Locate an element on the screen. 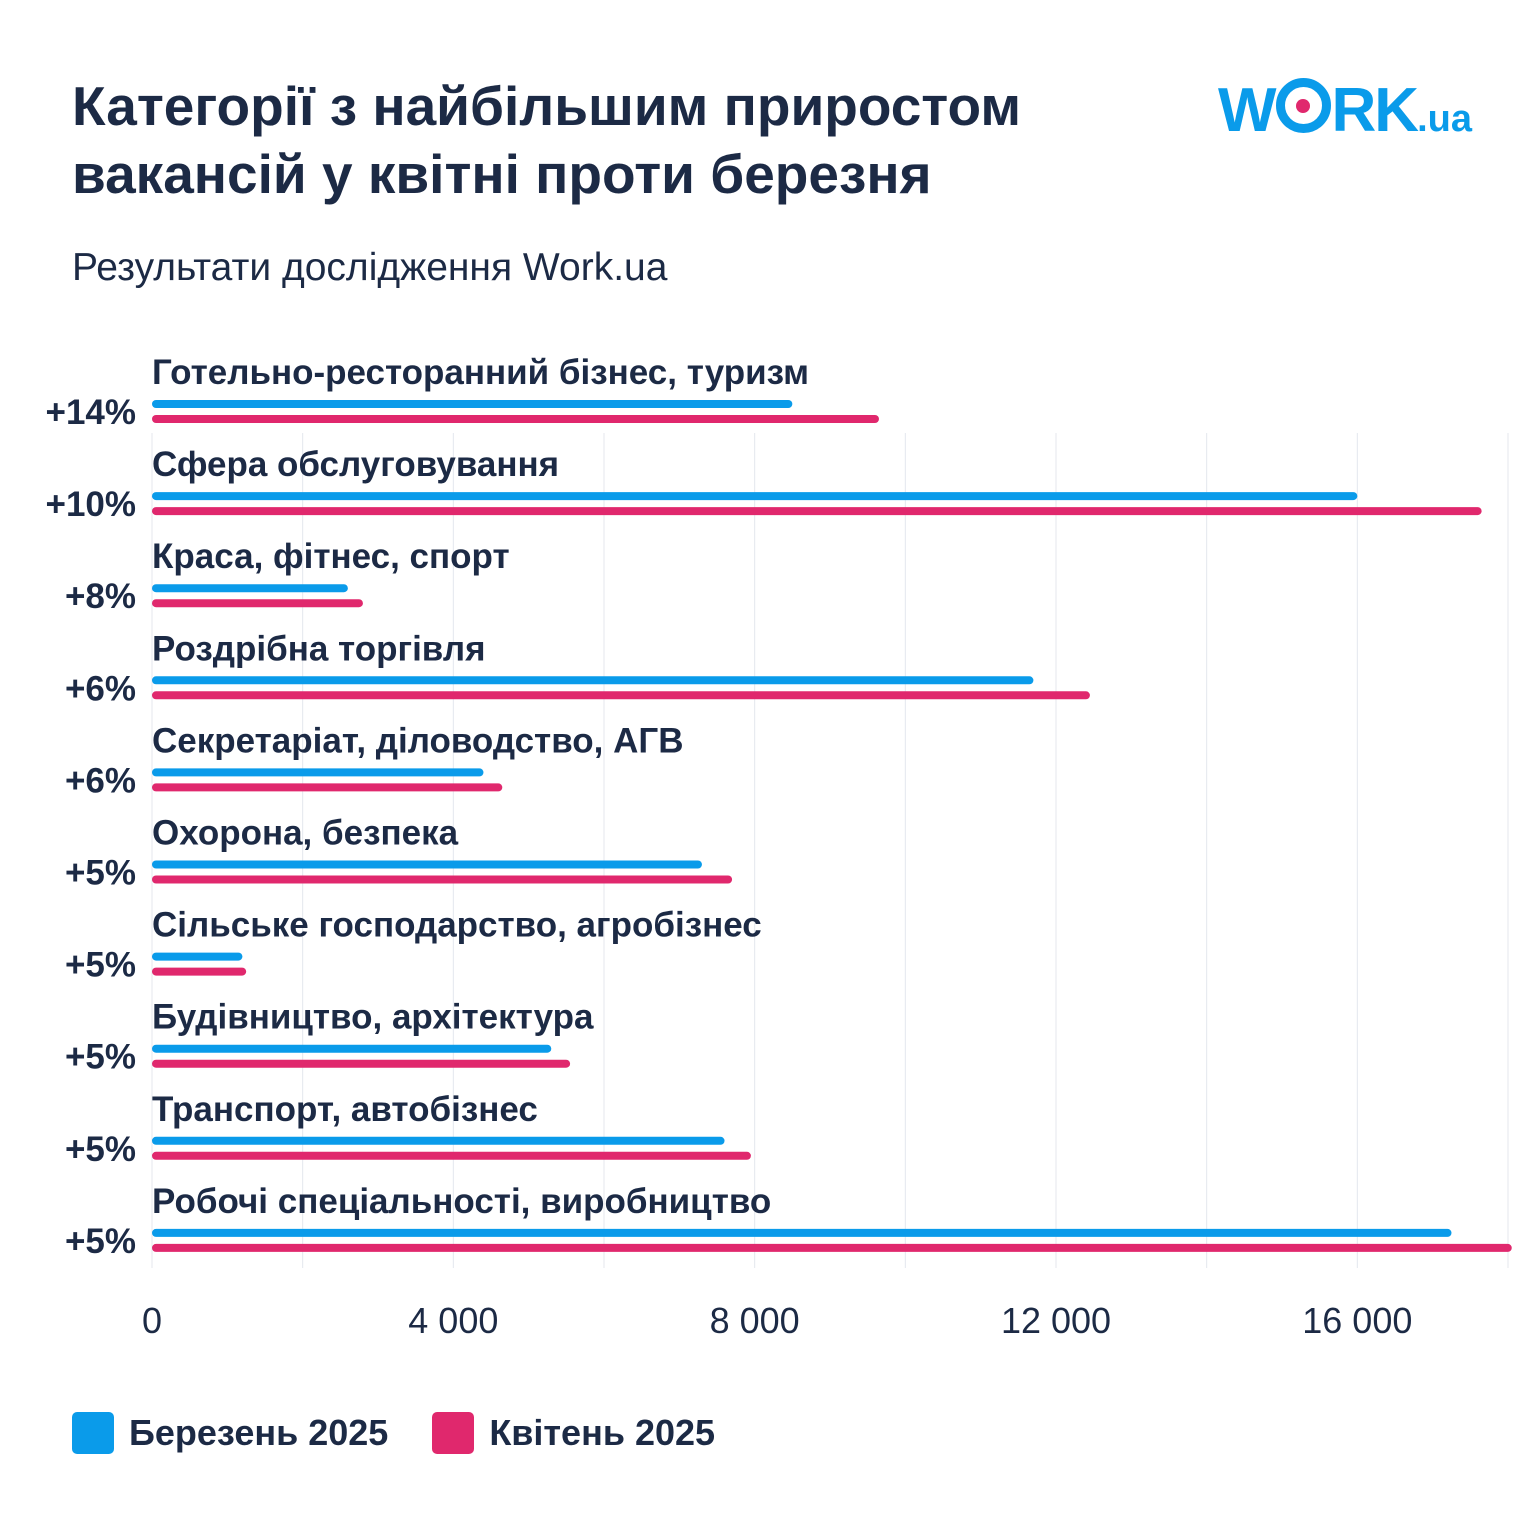 The image size is (1530, 1530). category-label: Охорона, безпека is located at coordinates (305, 833).